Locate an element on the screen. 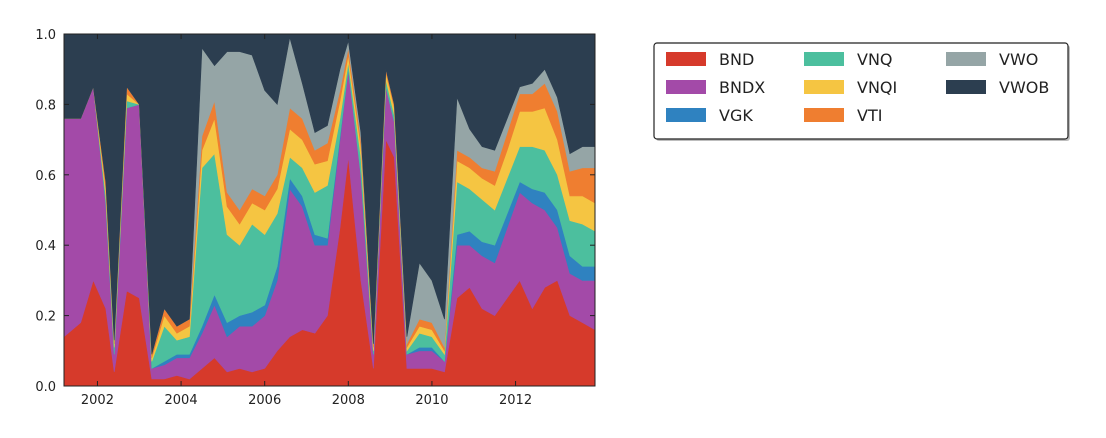 The image size is (1106, 438). y-tick-label: 0.4 is located at coordinates (45, 246).